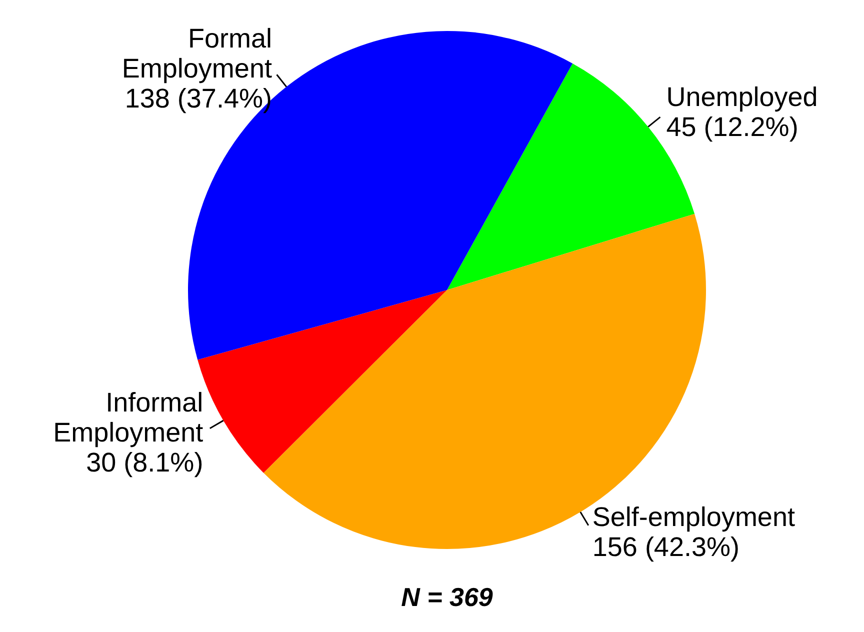 This screenshot has width=864, height=632. Describe the element at coordinates (694, 517) in the screenshot. I see `slice-label: Self-employment` at that location.